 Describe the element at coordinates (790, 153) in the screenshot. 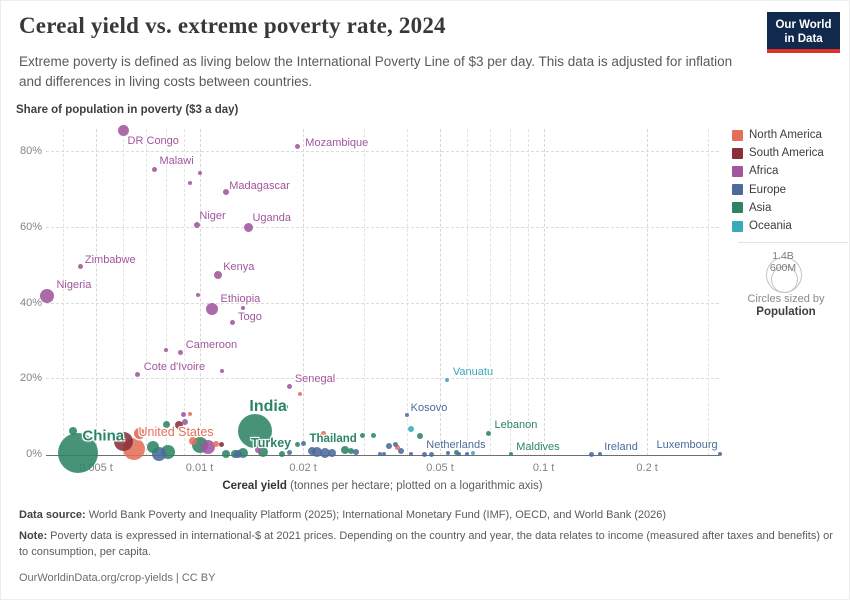

I see `legend-item-south-america: South America` at that location.